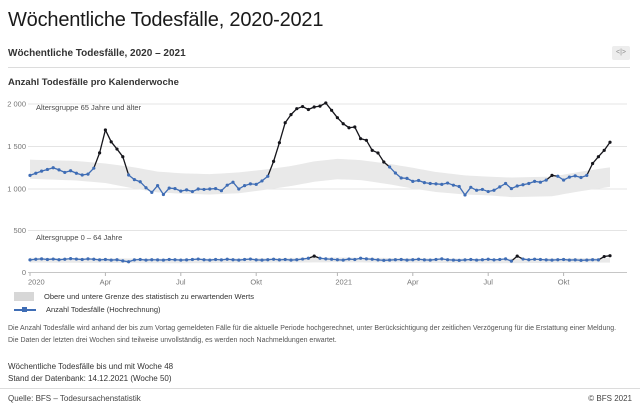  Describe the element at coordinates (89, 107) in the screenshot. I see `age-group-annotation: Altersgruppe 65 Jahre und älter` at that location.